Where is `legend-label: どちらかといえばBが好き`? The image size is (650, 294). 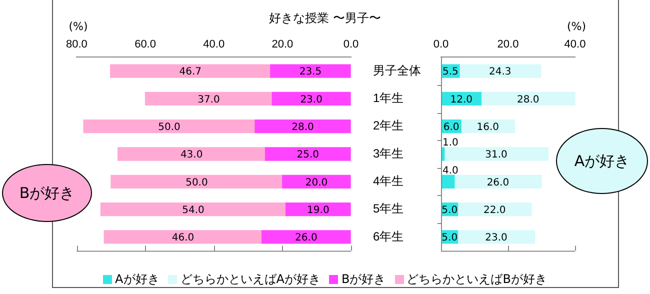
legend-label: どちらかといえばBが好き is located at coordinates (476, 279).